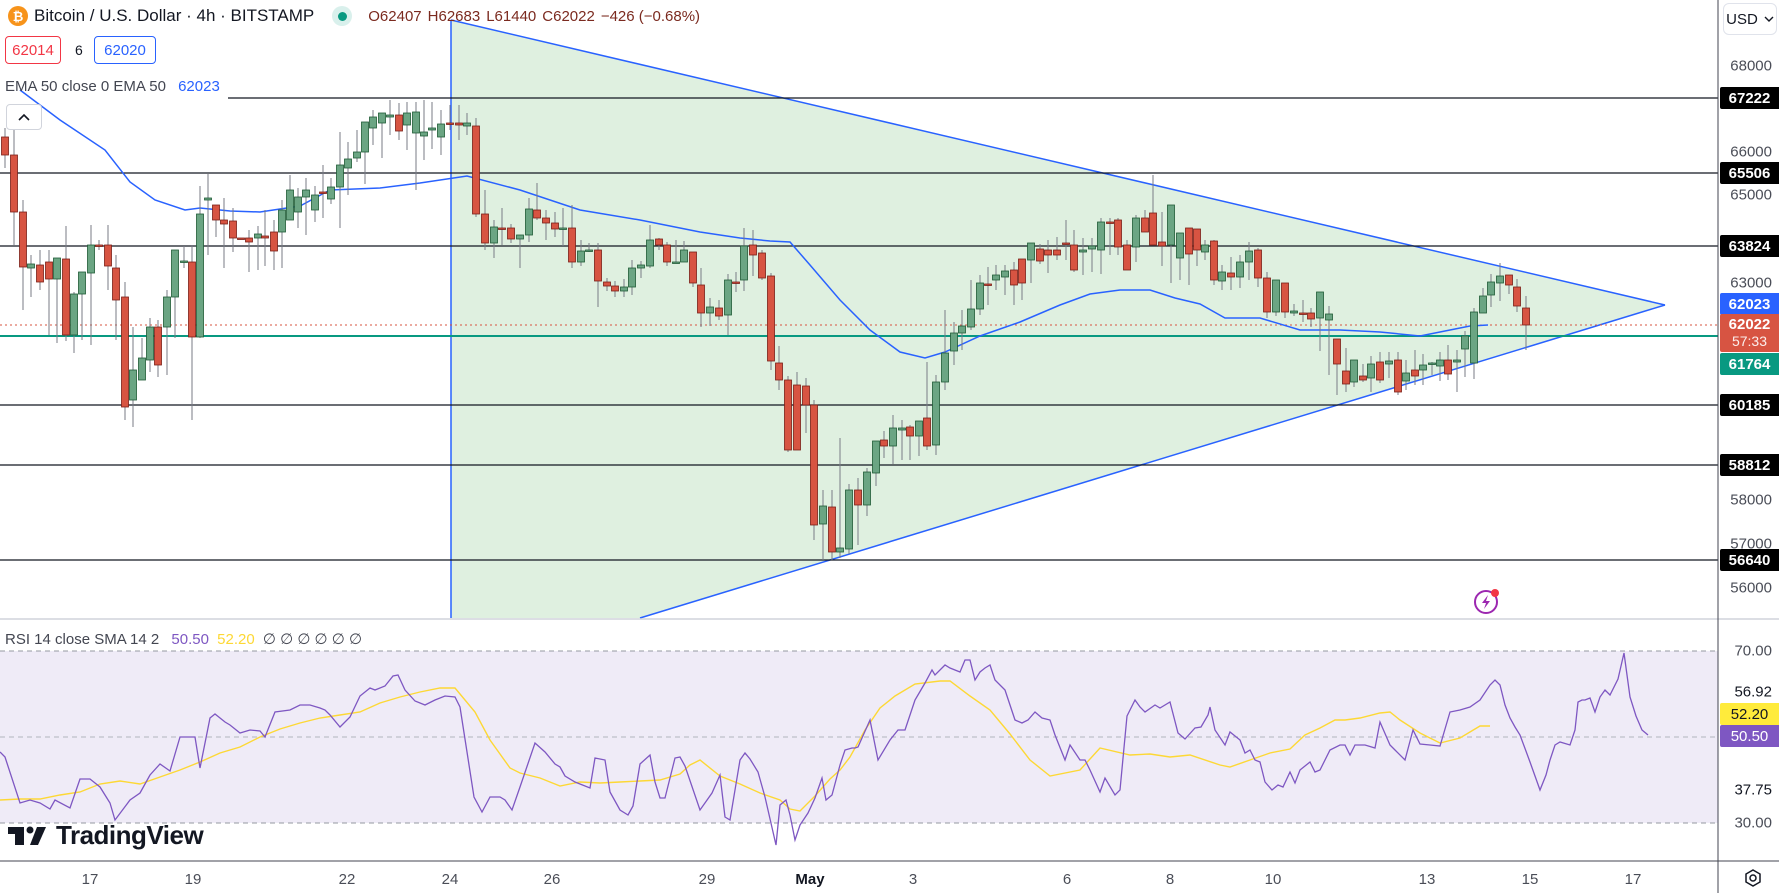 The height and width of the screenshot is (893, 1779). I want to click on time-tick: May, so click(810, 879).